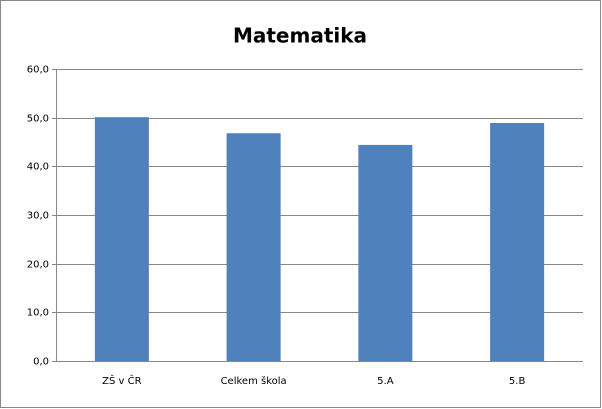  What do you see at coordinates (121, 380) in the screenshot?
I see `x-tick-label: ZŠ v ČR` at bounding box center [121, 380].